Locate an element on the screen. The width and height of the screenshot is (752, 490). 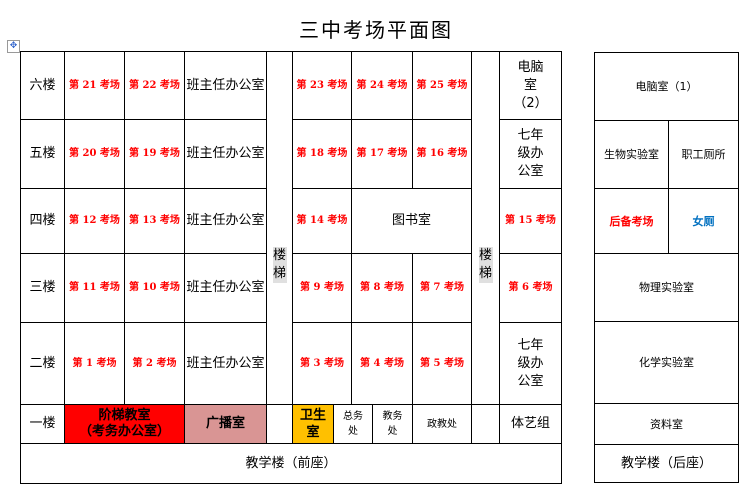
exam-room: 第 8 考场 is located at coordinates (382, 288).